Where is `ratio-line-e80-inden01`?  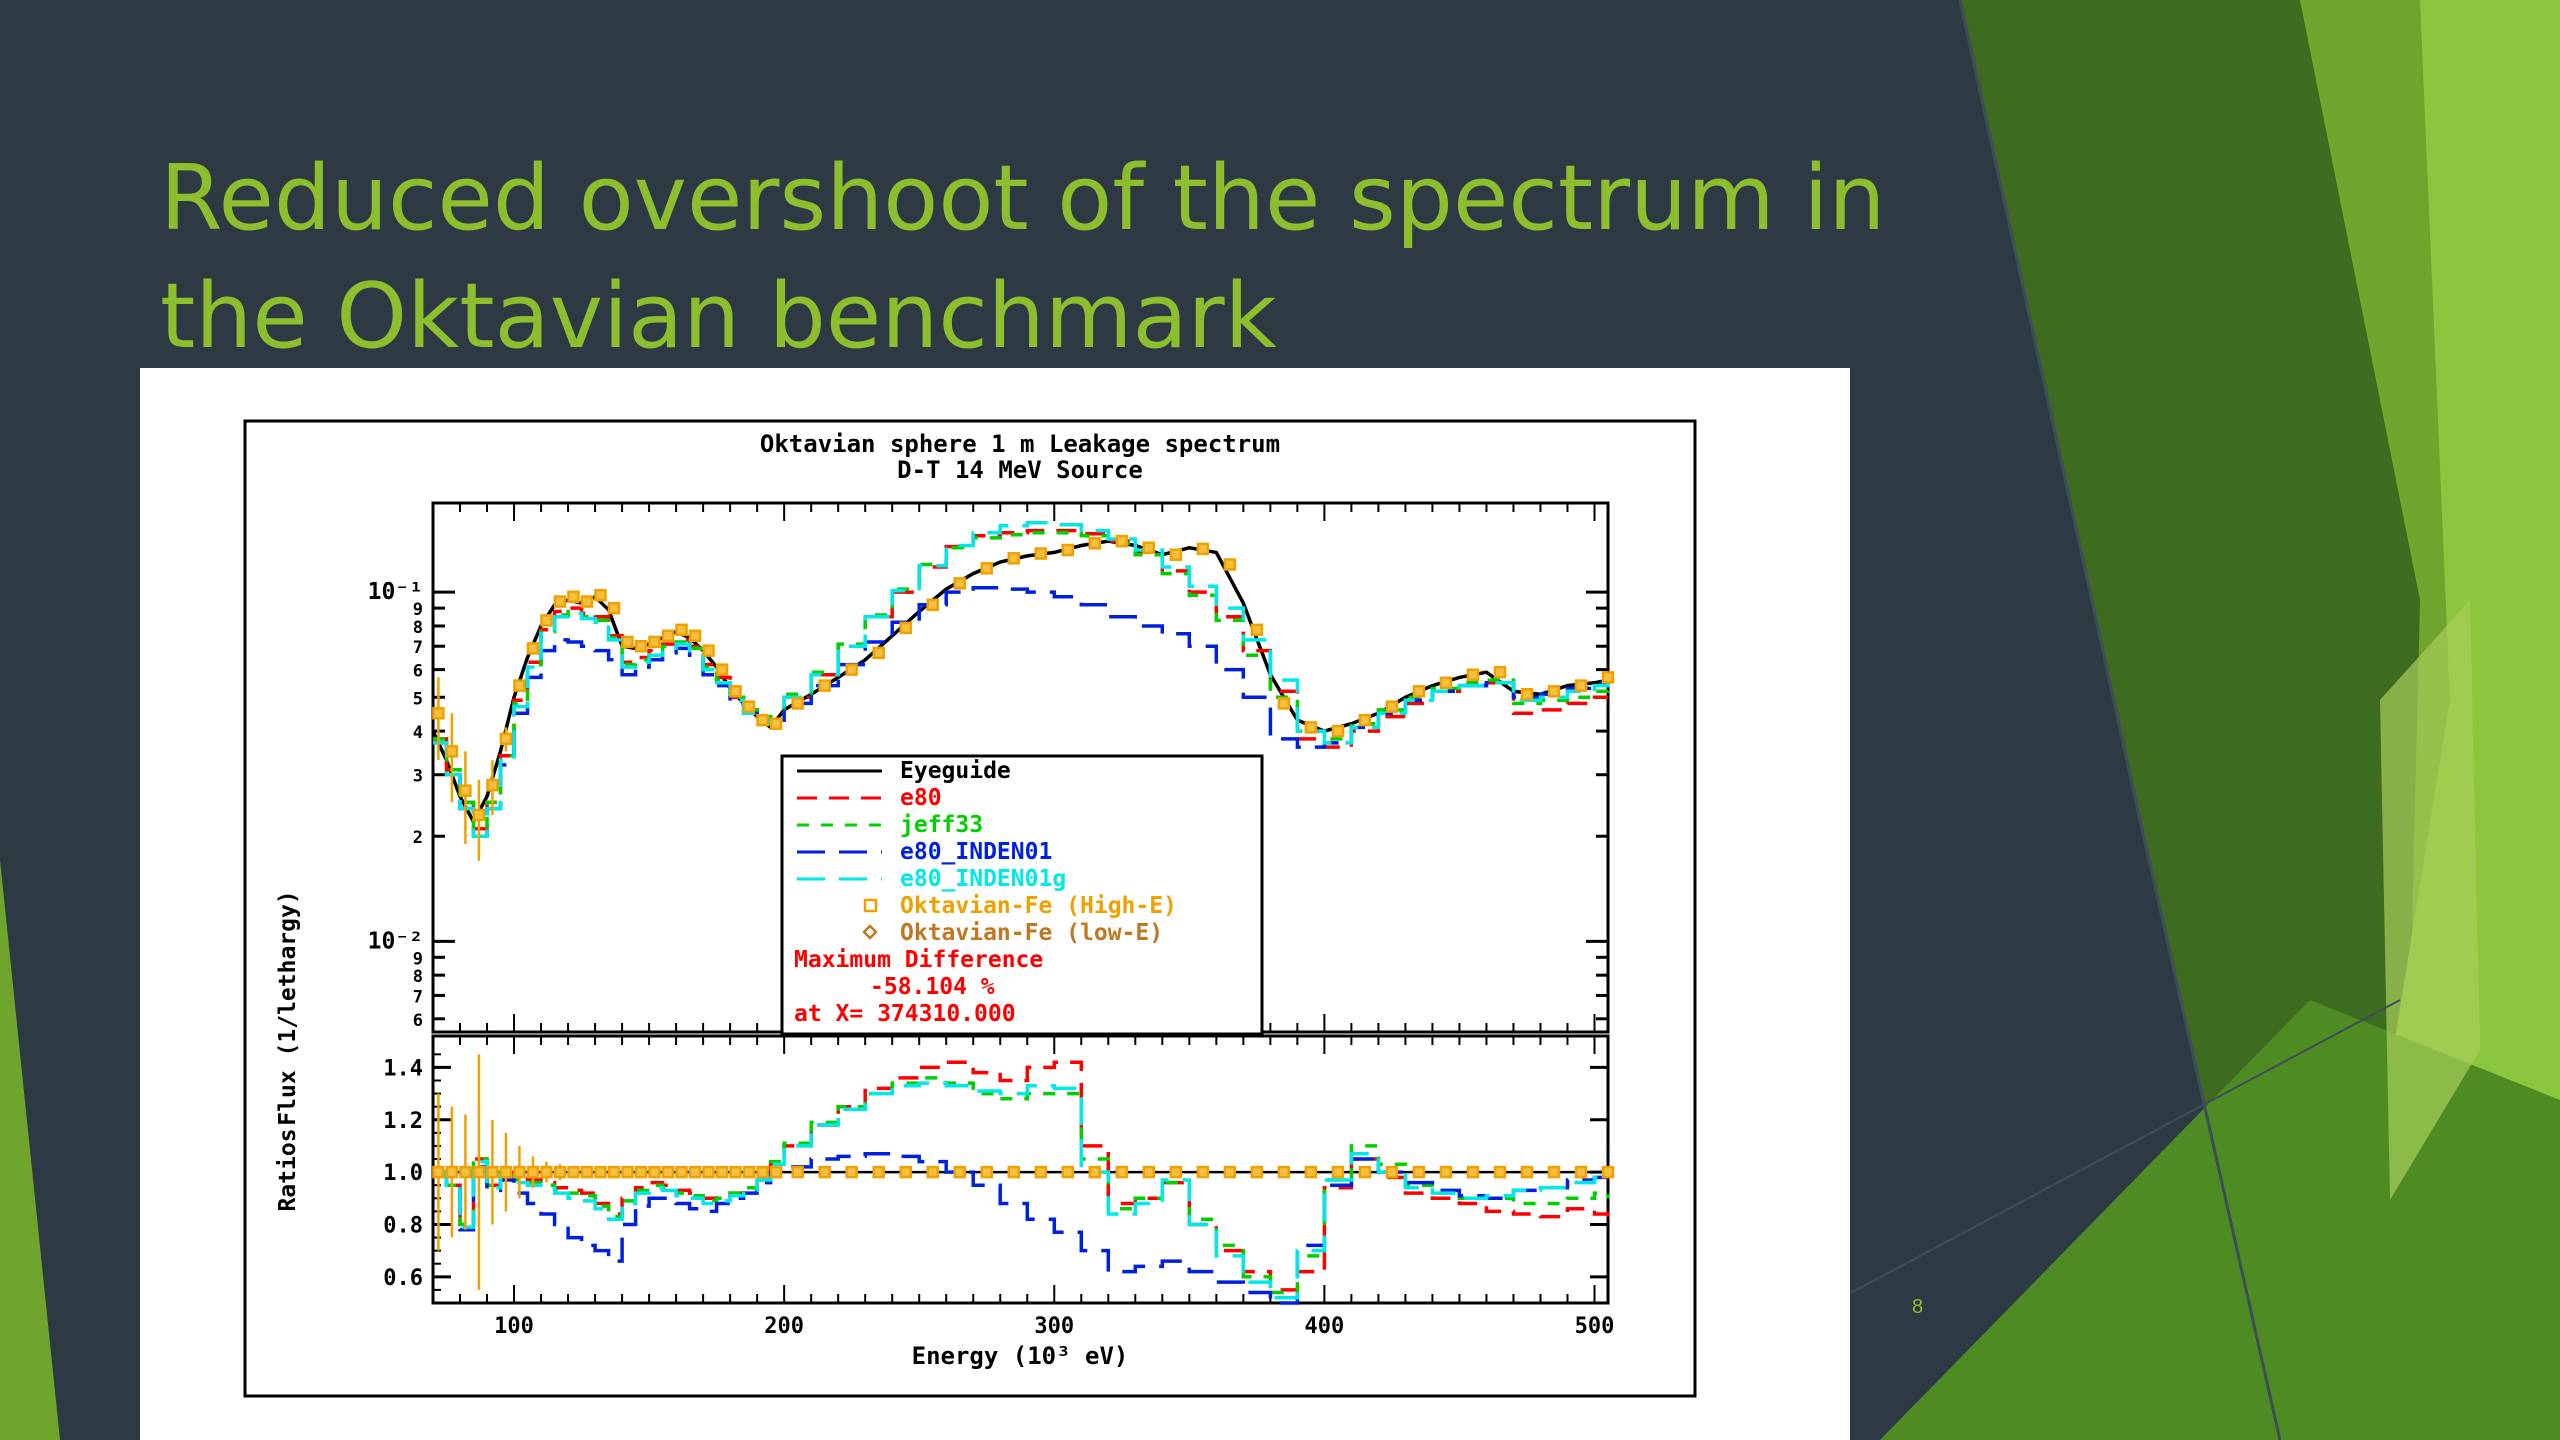
ratio-line-e80-inden01 is located at coordinates (1020, 1228).